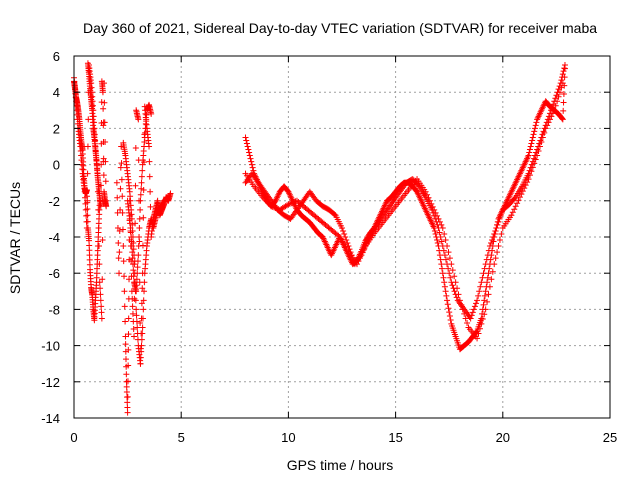 Image resolution: width=640 pixels, height=480 pixels. I want to click on y-tick-label: 2, so click(56, 128).